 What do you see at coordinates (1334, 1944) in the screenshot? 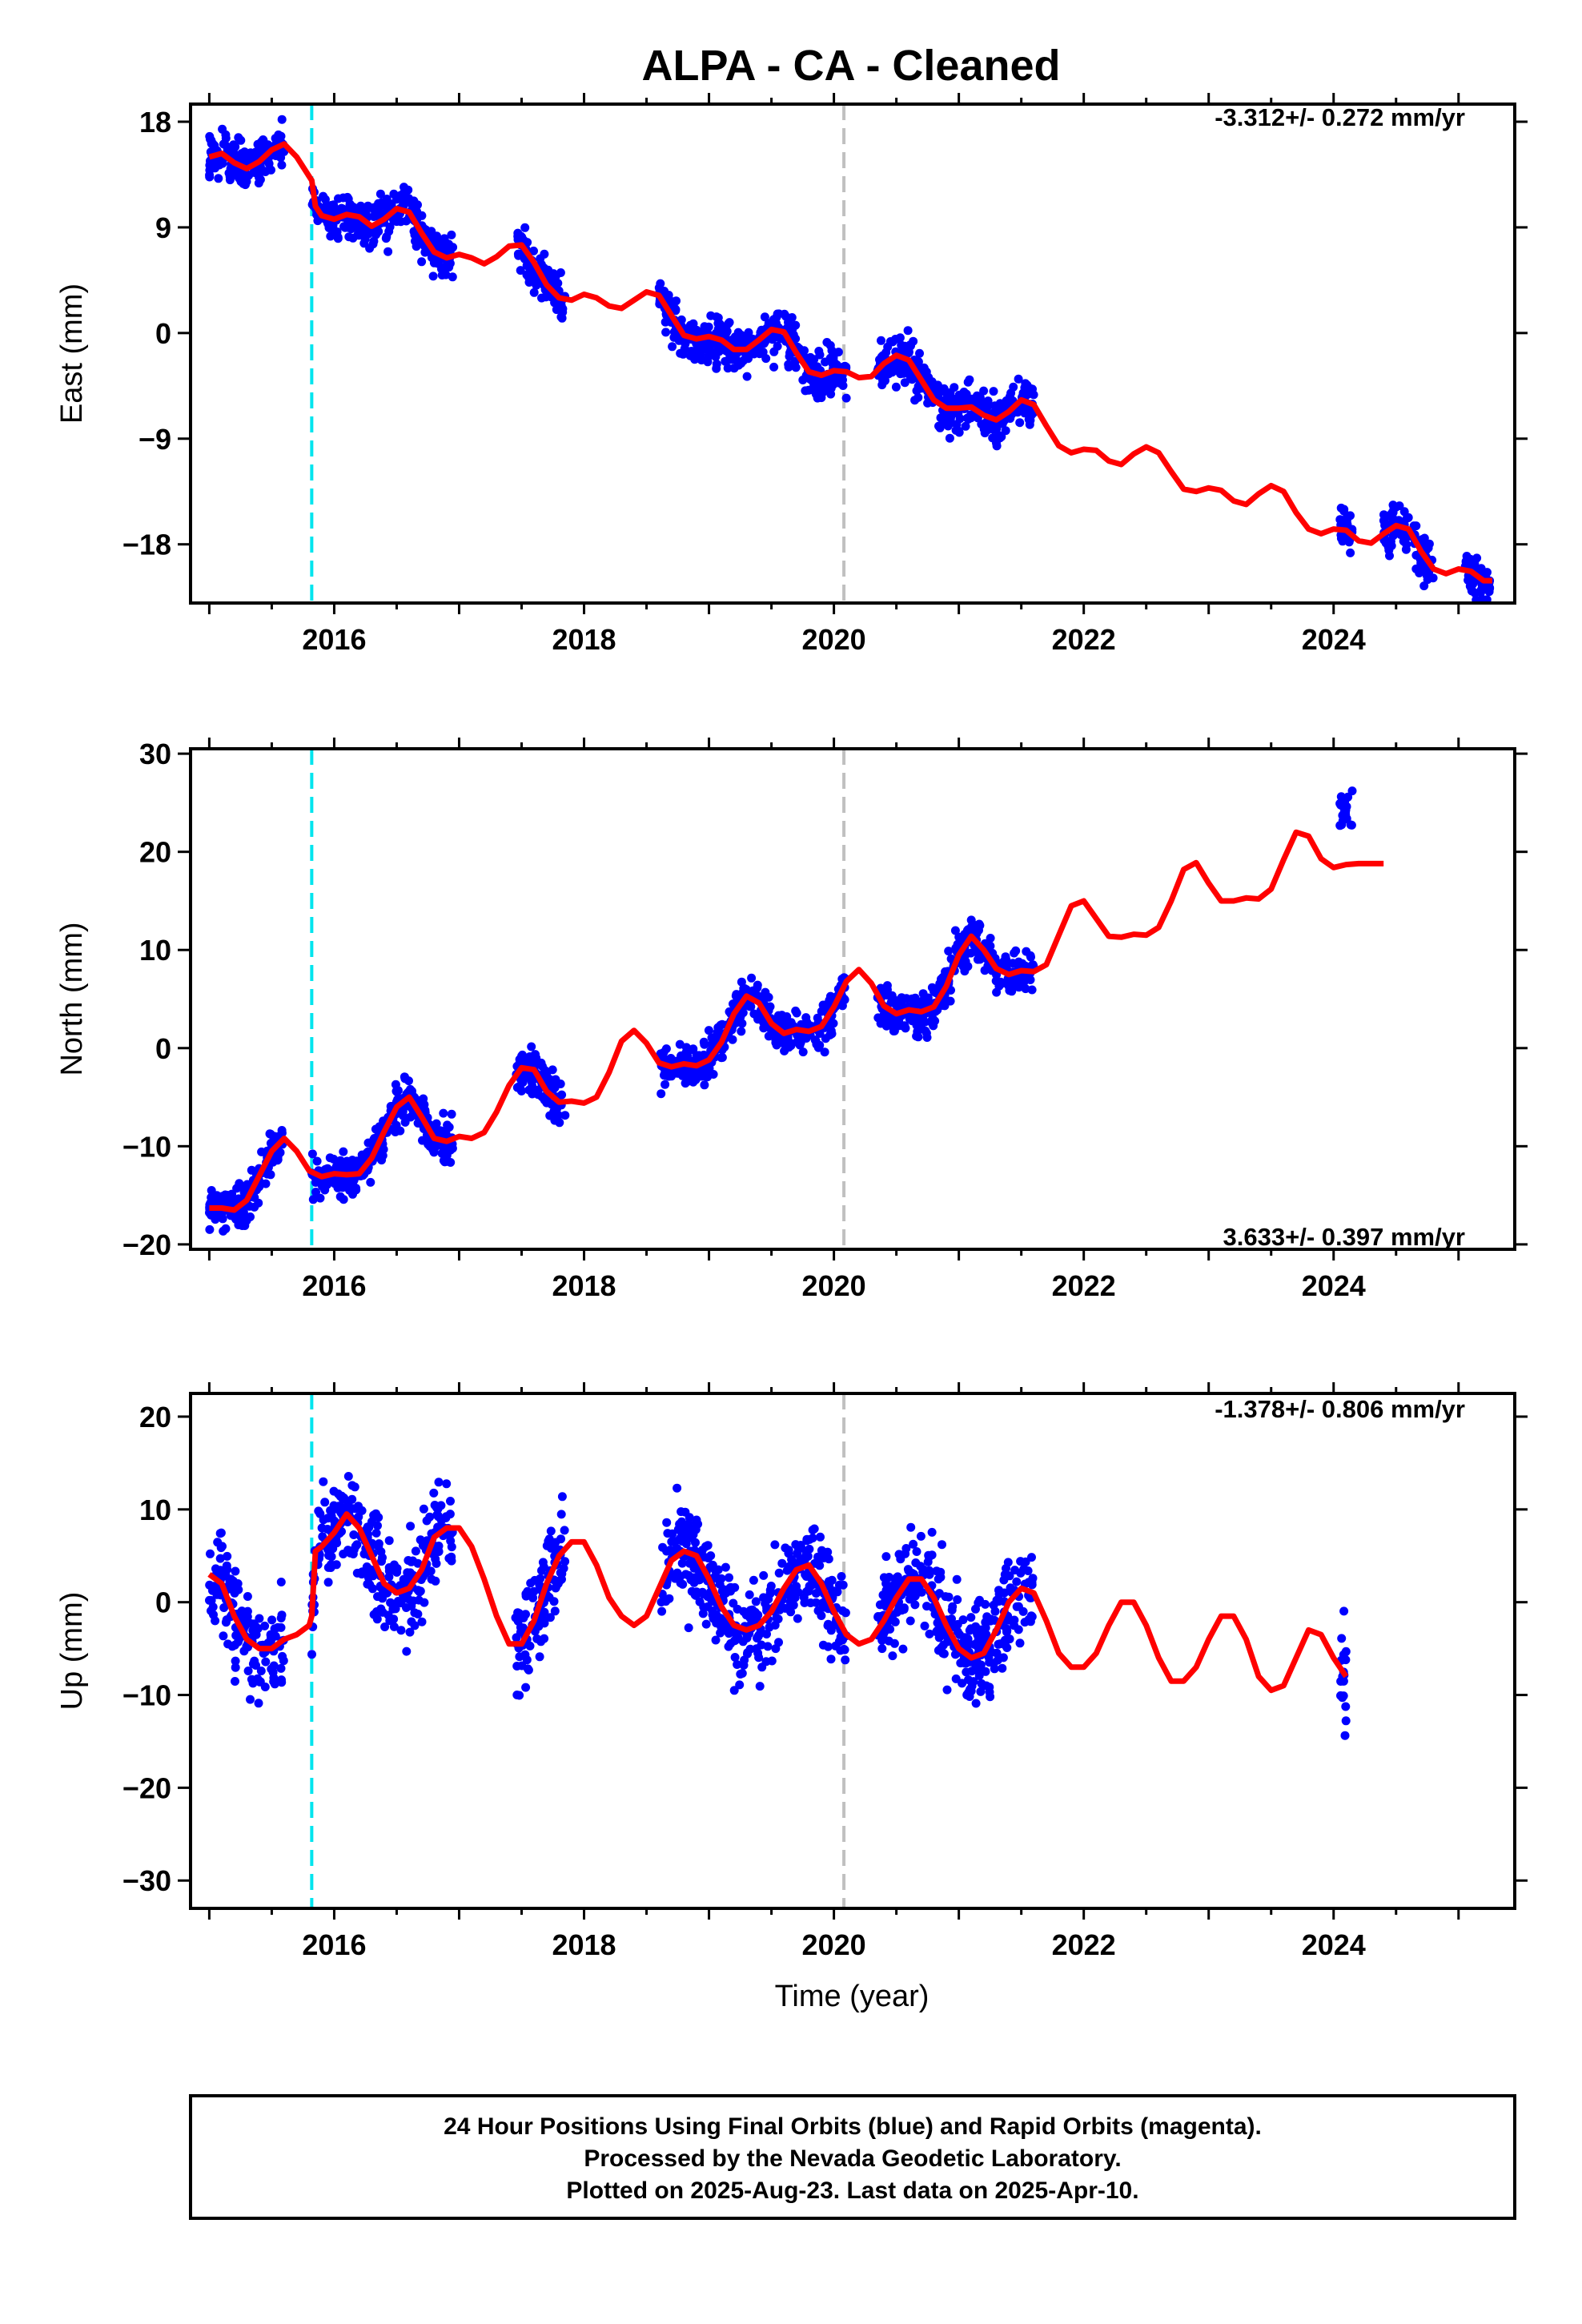
I see `x-tick-label: 2024` at bounding box center [1334, 1944].